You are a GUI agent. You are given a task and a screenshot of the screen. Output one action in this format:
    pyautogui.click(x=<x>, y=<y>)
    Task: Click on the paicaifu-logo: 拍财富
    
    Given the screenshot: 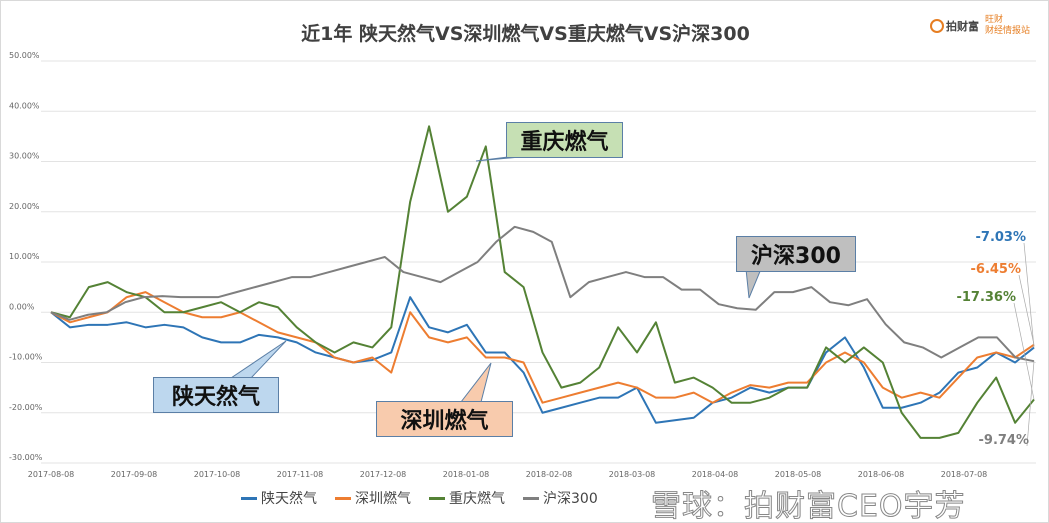 What is the action you would take?
    pyautogui.click(x=954, y=26)
    